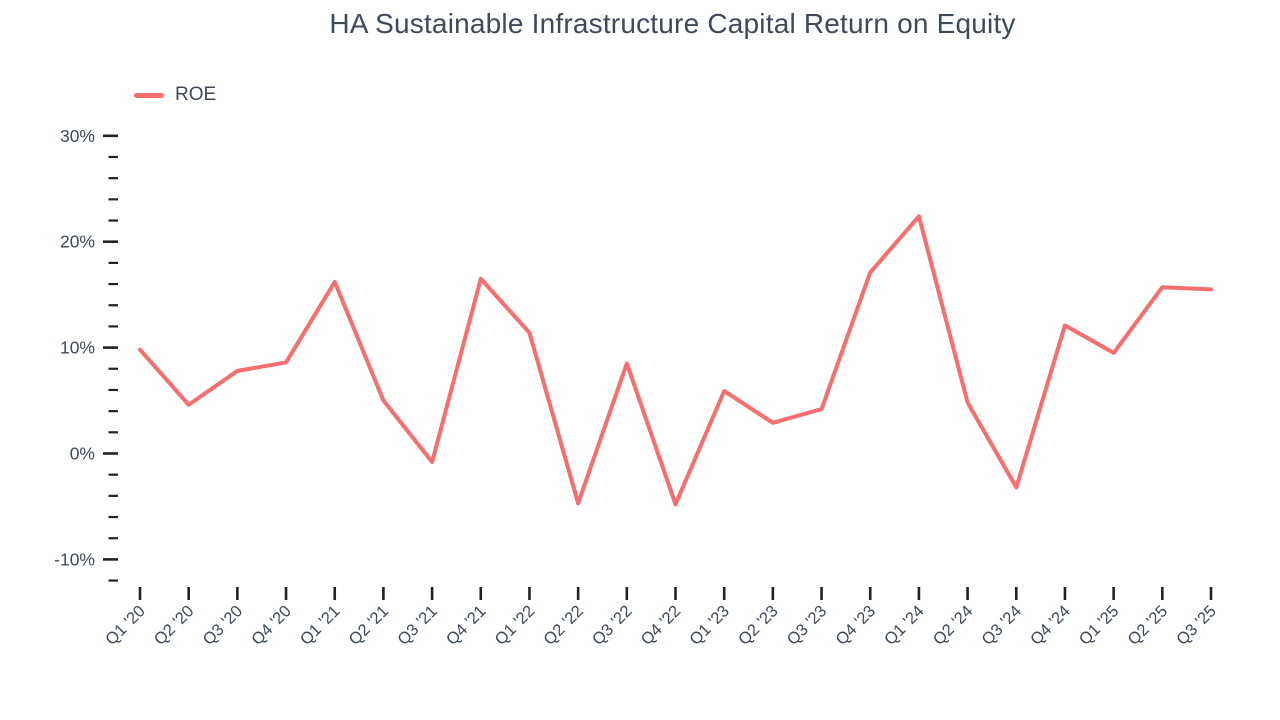  Describe the element at coordinates (125, 625) in the screenshot. I see `x-axis-tick-label: Q1 '20` at that location.